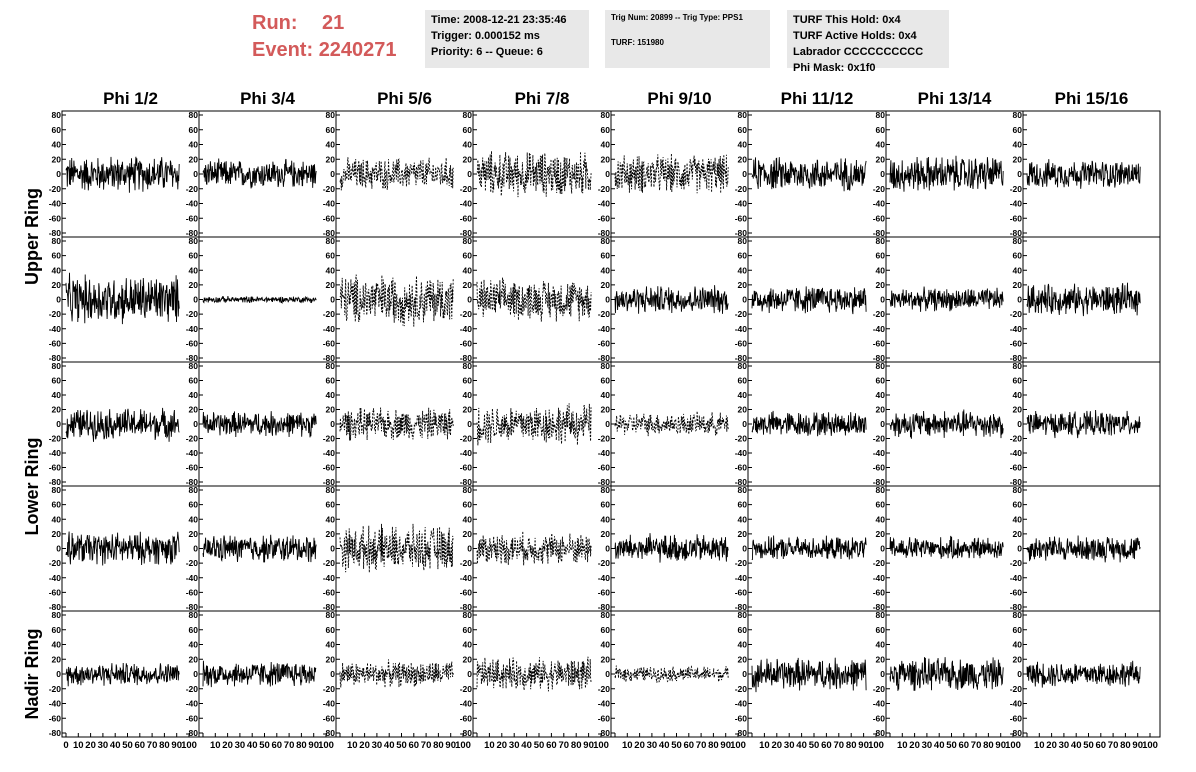  What do you see at coordinates (404, 98) in the screenshot?
I see `column-header-3: Phi 5/6` at bounding box center [404, 98].